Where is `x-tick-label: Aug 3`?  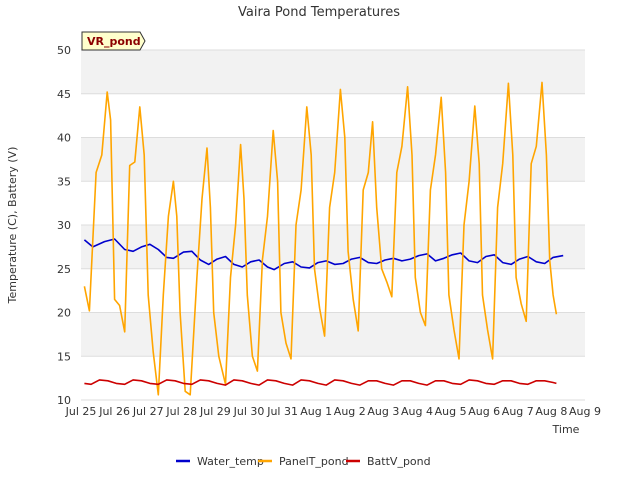 x-tick-label: Aug 3 is located at coordinates (383, 411).